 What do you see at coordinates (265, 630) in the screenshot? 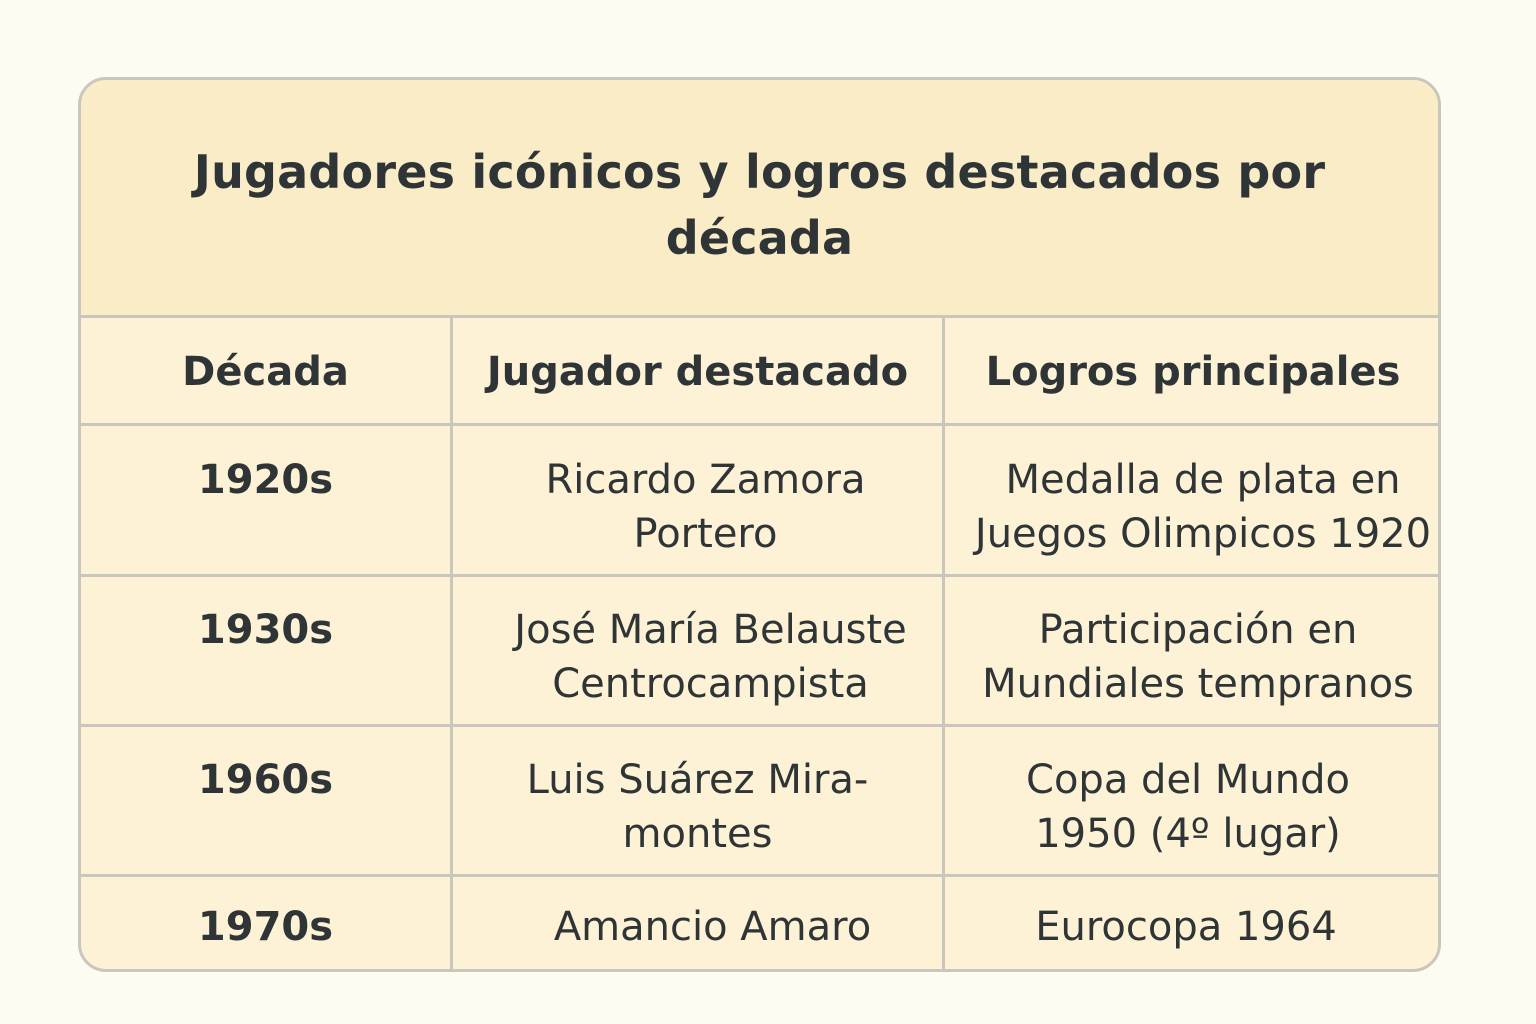
I see `table-row-decade: 1930s` at bounding box center [265, 630].